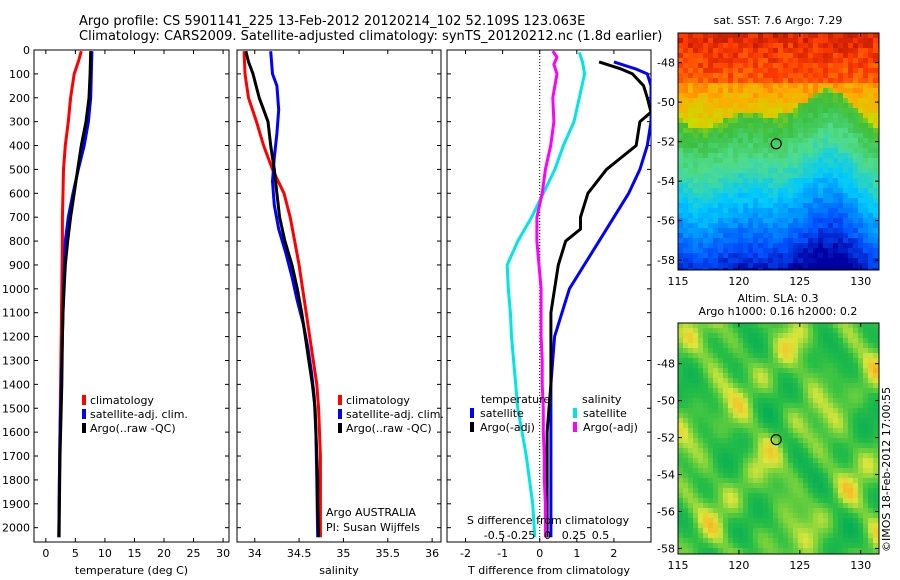 Image resolution: width=900 pixels, height=580 pixels. I want to click on y-tick-label: 1600, so click(16, 432).